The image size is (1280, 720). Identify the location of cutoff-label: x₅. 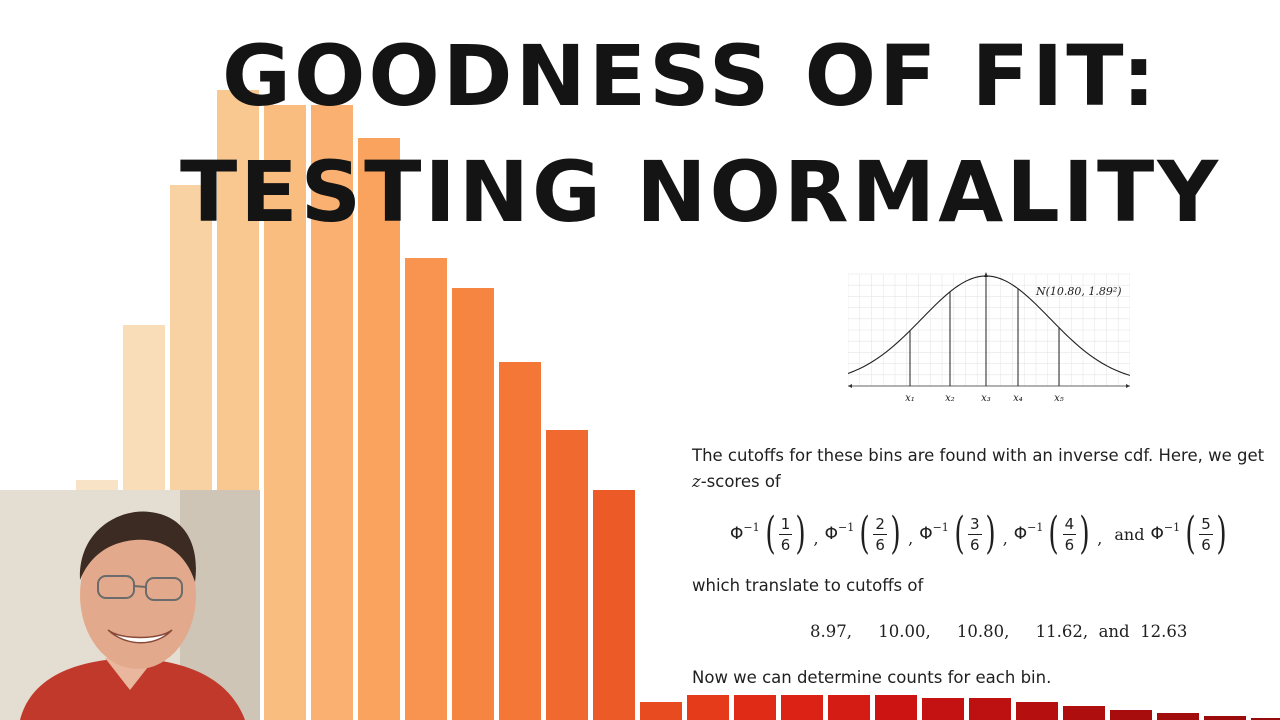
(1059, 398).